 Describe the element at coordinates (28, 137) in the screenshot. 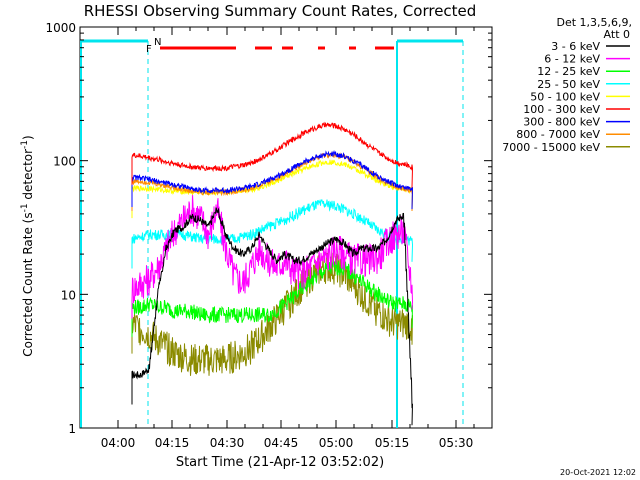

I see `y-axis-label-end: )` at that location.